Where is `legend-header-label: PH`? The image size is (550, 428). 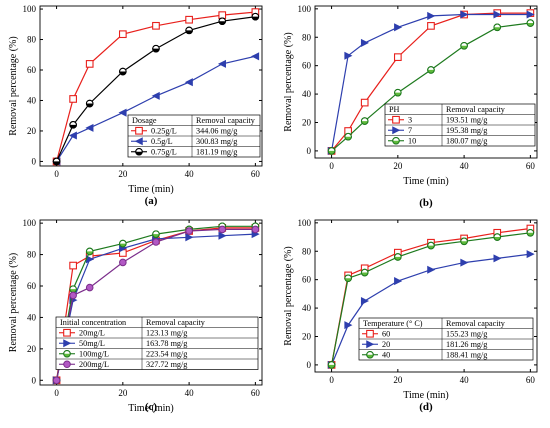
legend-header-label: PH is located at coordinates (394, 109).